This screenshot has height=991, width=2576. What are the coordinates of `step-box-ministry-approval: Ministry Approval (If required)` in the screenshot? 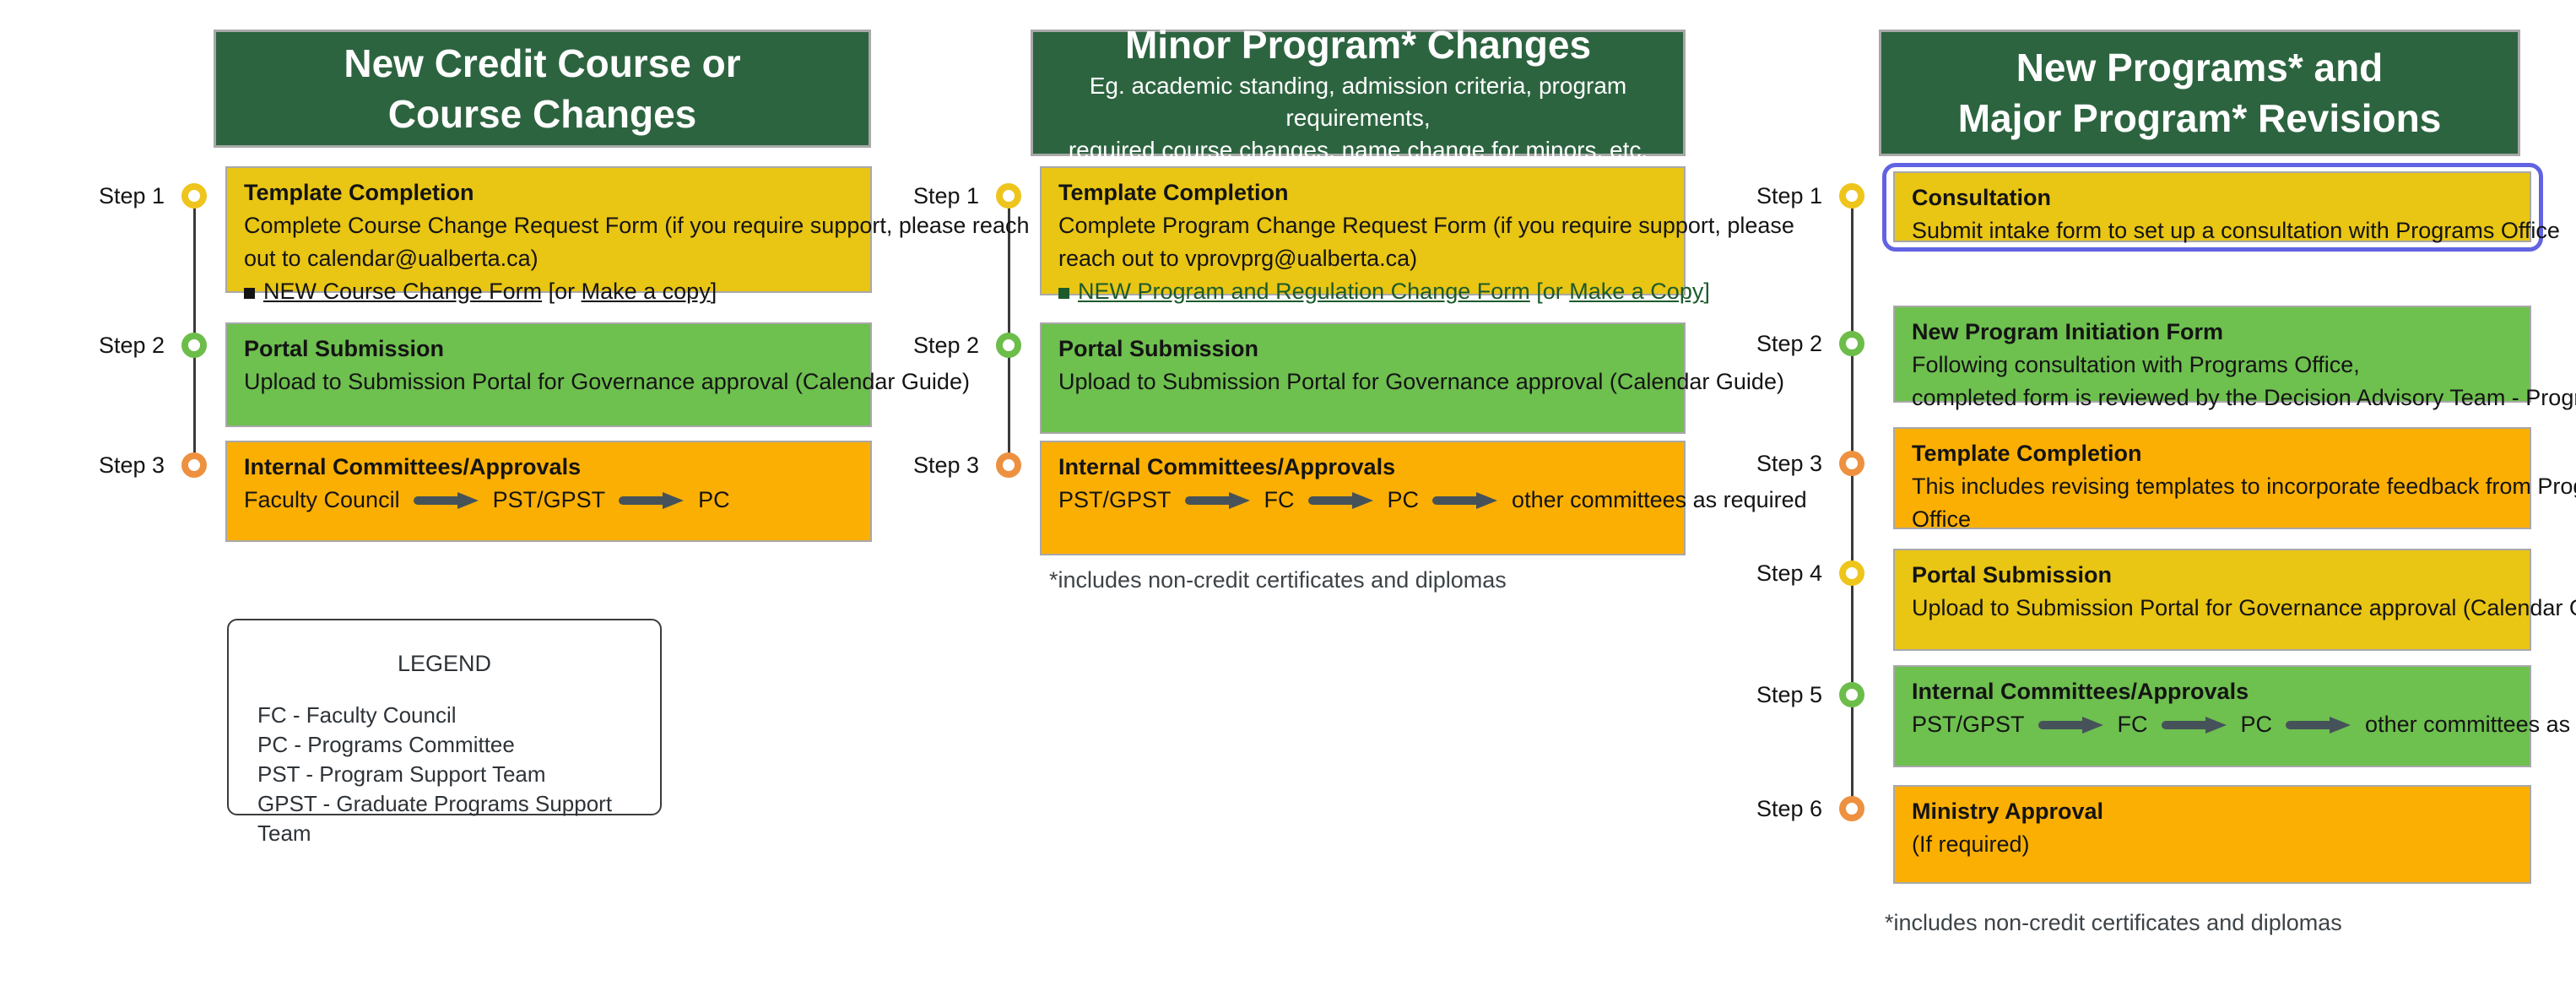 It's located at (2212, 834).